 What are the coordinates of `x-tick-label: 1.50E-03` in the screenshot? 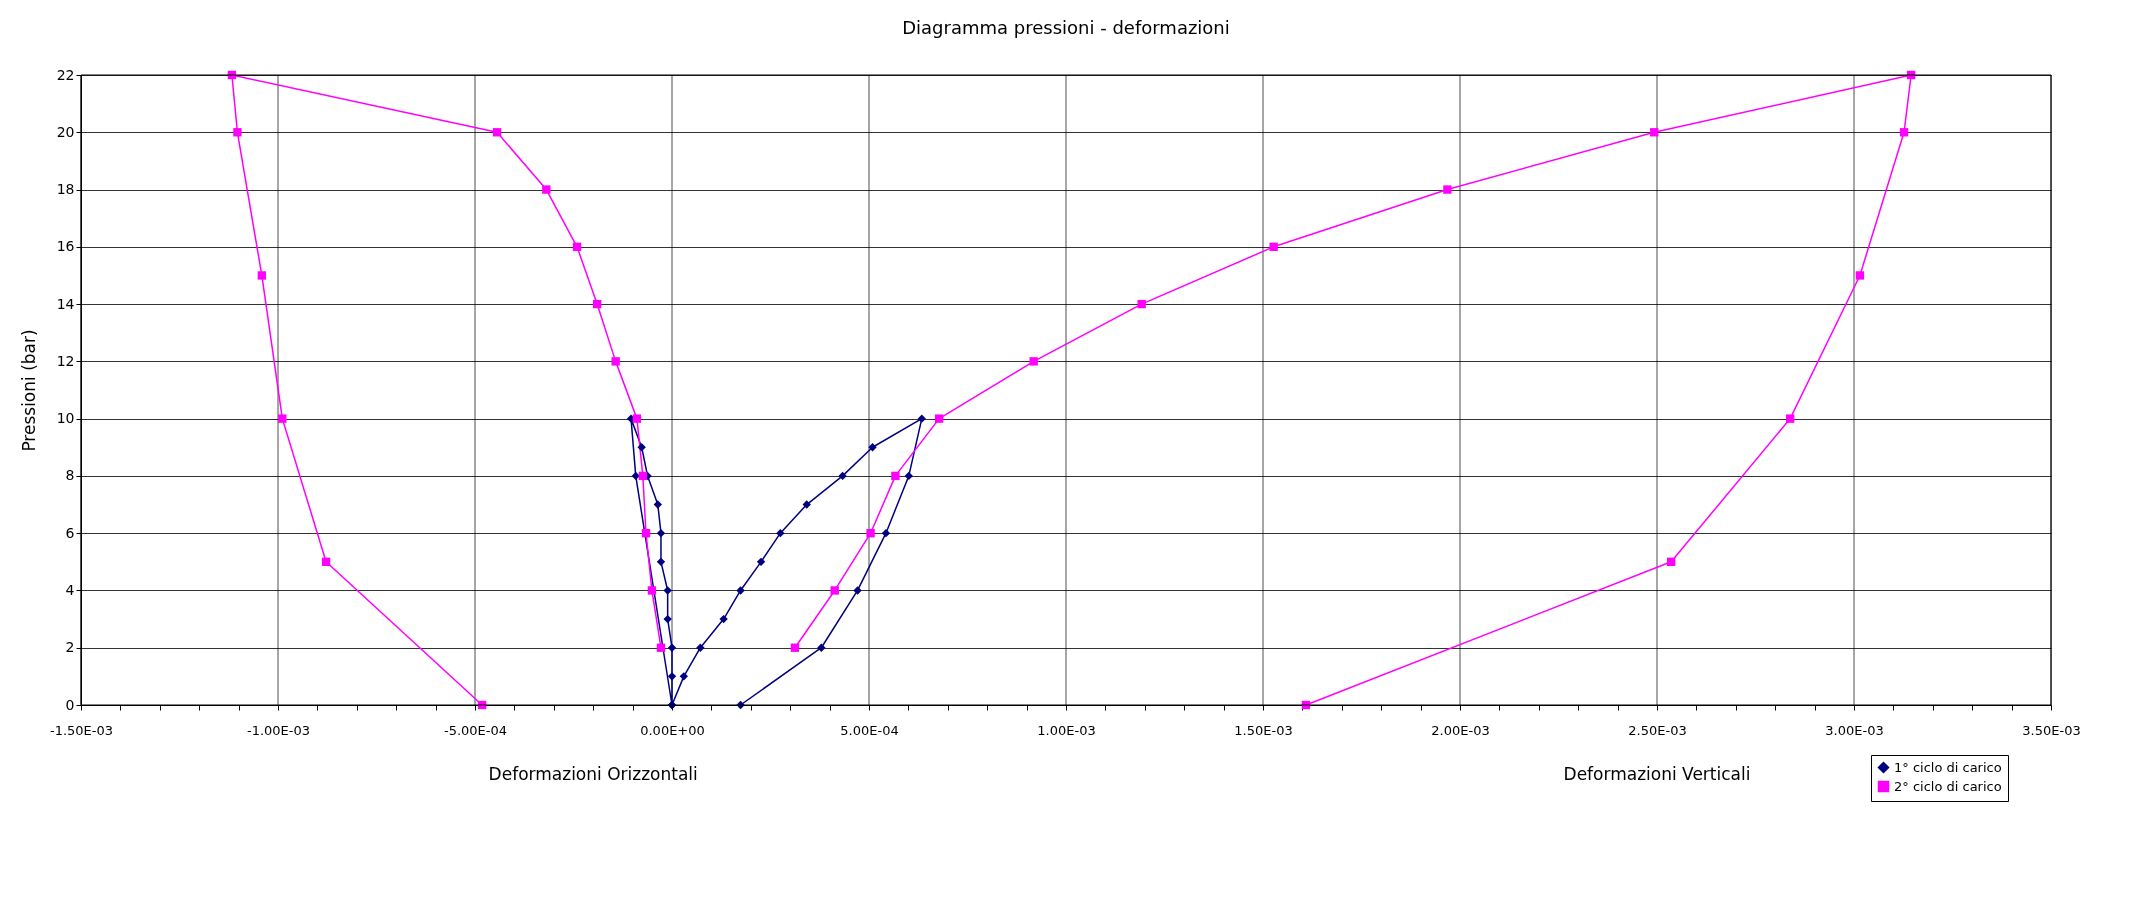 It's located at (1263, 730).